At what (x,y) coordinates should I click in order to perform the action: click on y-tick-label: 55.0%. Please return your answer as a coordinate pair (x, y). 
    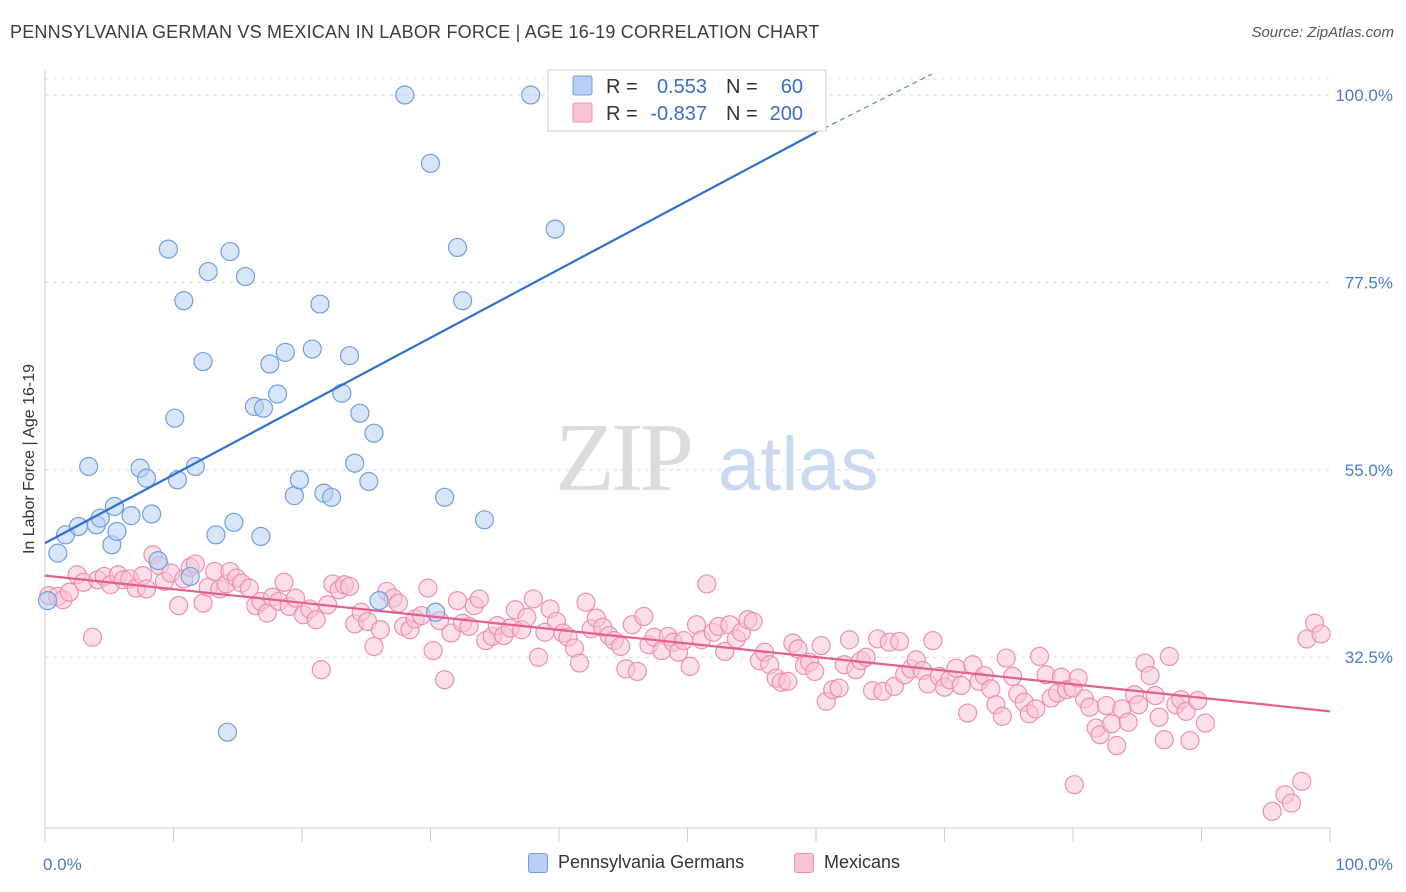
    Looking at the image, I should click on (1369, 470).